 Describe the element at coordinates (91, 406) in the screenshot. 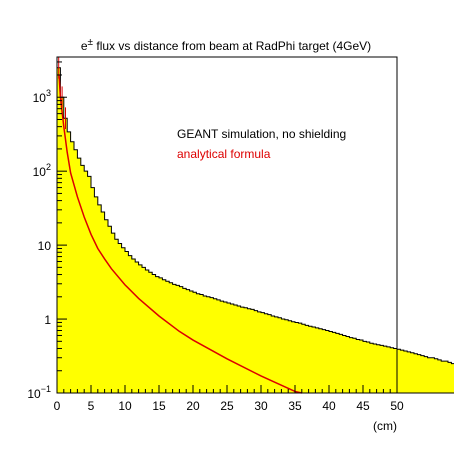

I see `x-tick-label: 5` at that location.